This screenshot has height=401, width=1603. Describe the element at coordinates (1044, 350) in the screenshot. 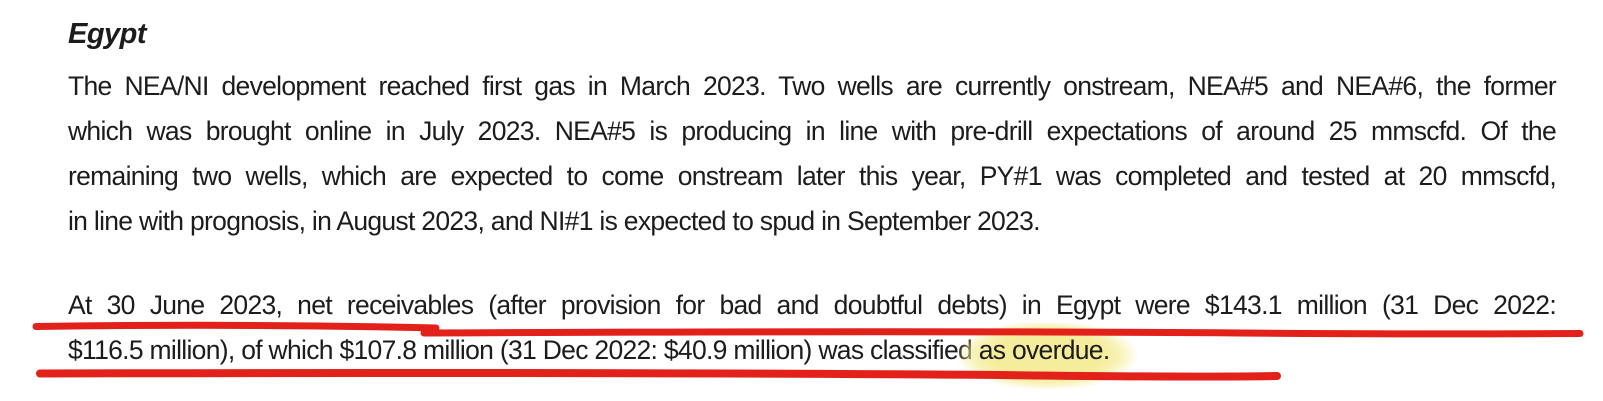

I see `overdue-highlight-text: as overdue.` at that location.